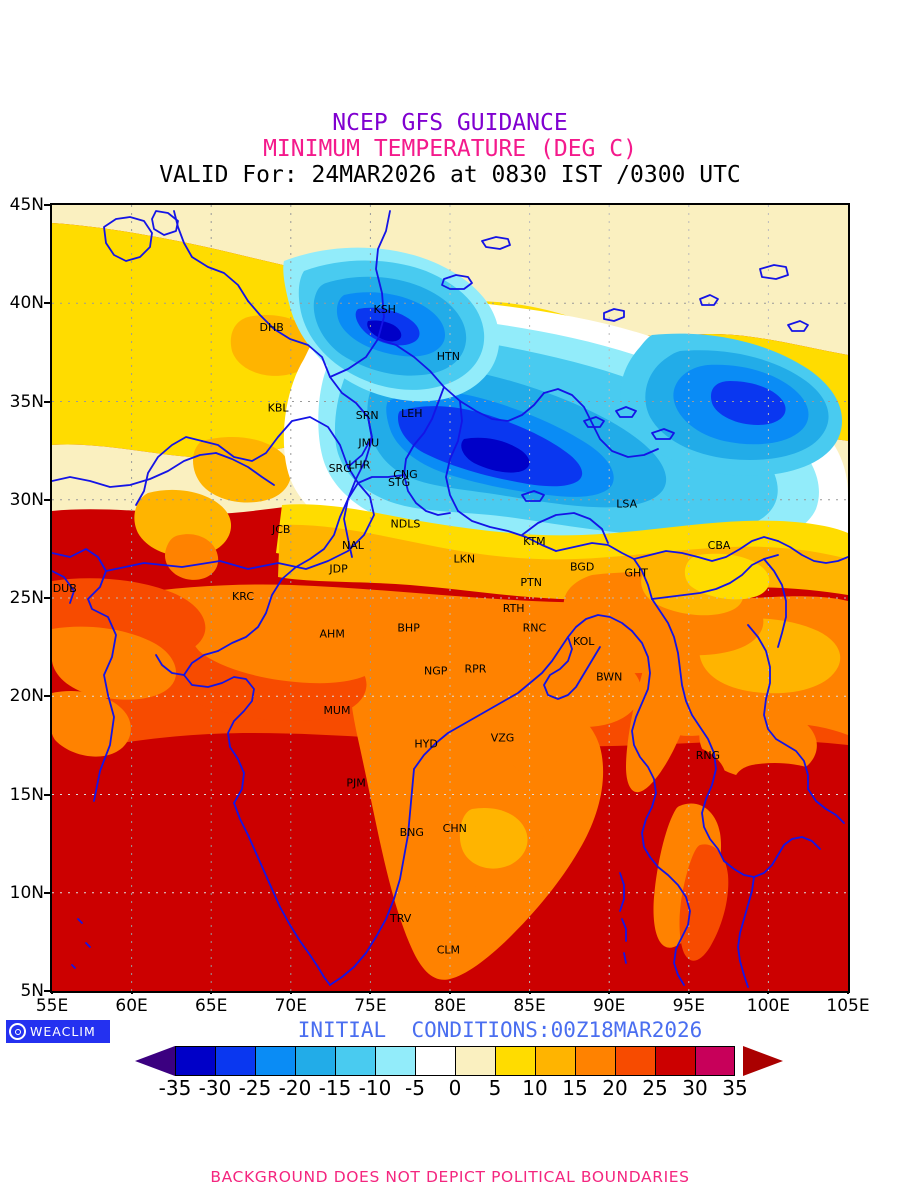 This screenshot has width=900, height=1200. I want to click on weaclim-circle-icon, so click(17, 1031).